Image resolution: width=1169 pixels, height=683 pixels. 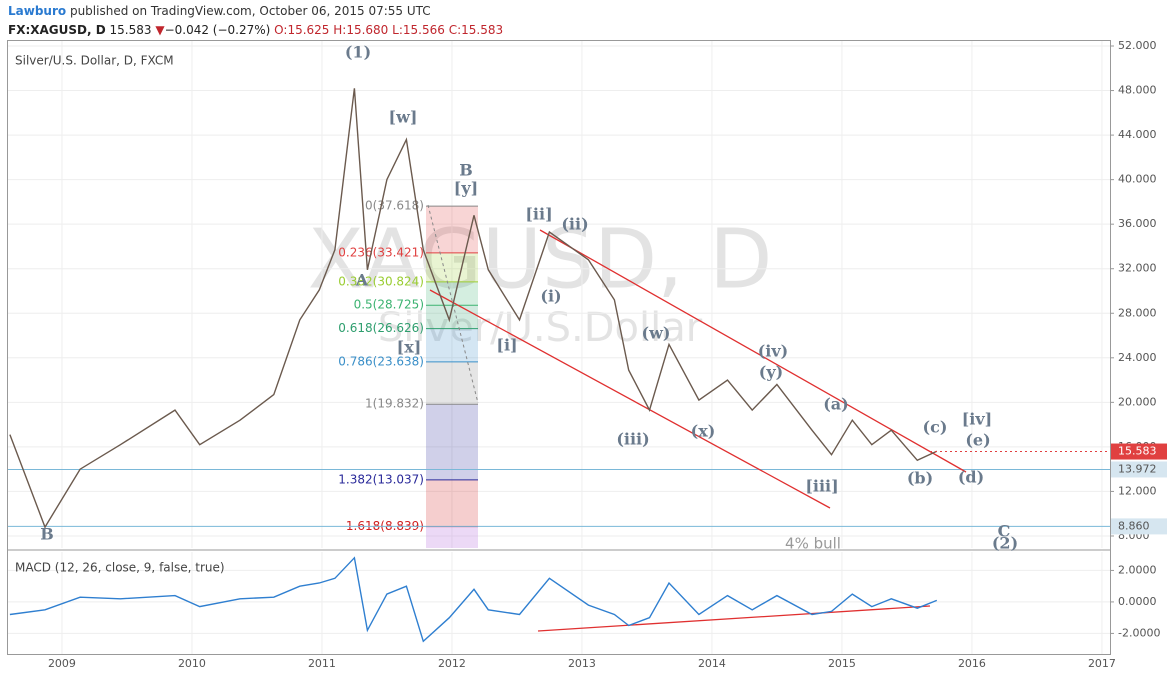 What do you see at coordinates (218, 30) in the screenshot?
I see `change: −0.042 (−0.27%)` at bounding box center [218, 30].